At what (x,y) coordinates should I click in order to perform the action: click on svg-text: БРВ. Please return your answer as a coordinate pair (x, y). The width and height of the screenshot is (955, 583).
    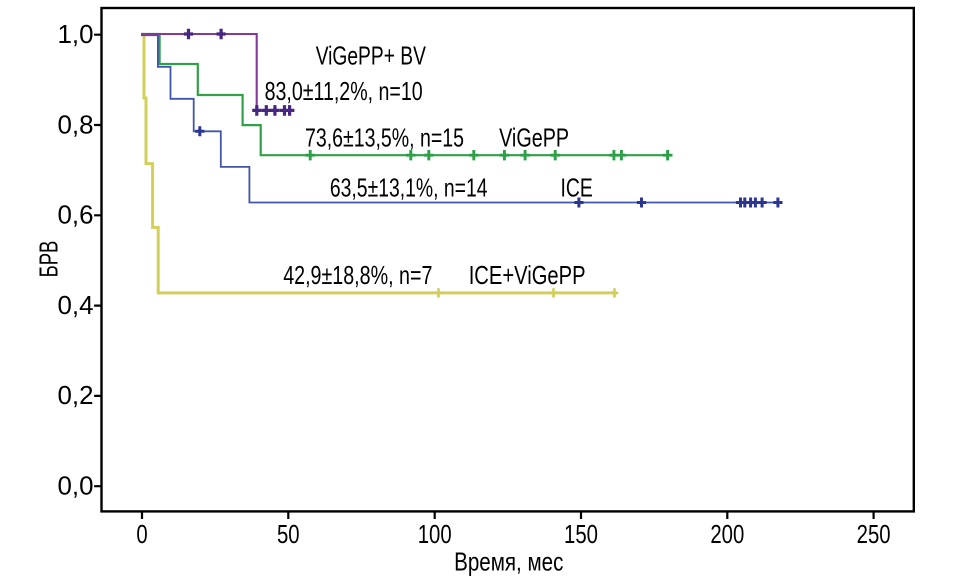
    Looking at the image, I should click on (49, 259).